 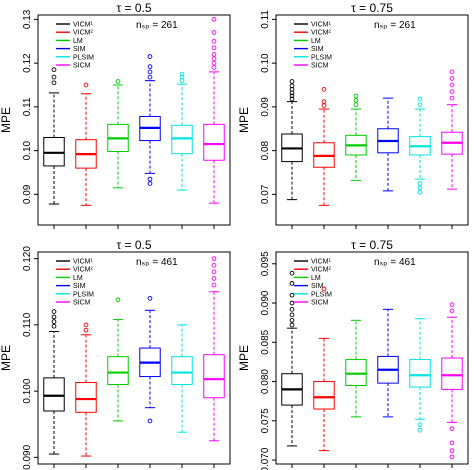 What do you see at coordinates (265, 63) in the screenshot?
I see `y-tick-label: 0.10` at bounding box center [265, 63].